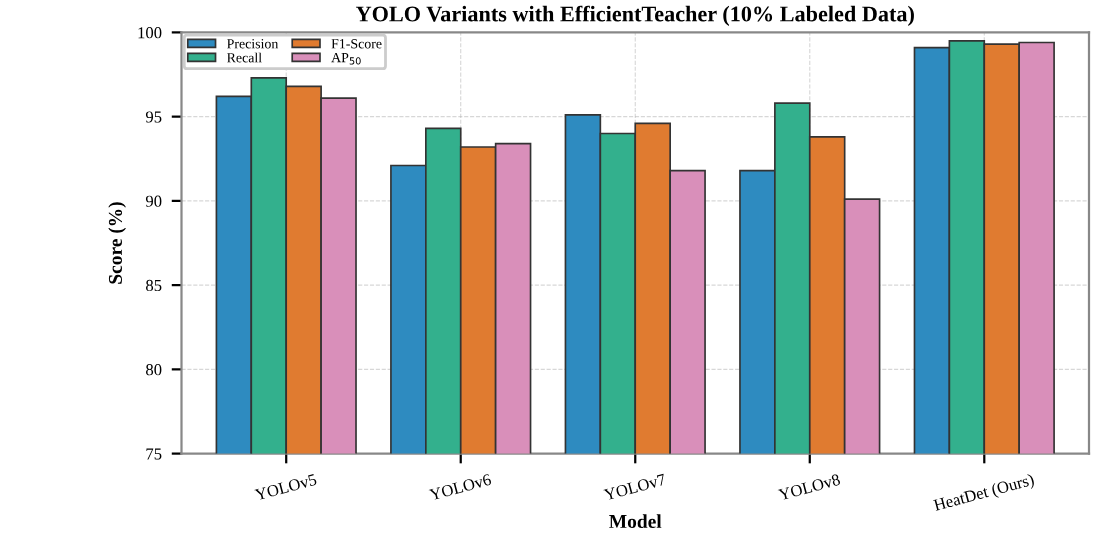  Describe the element at coordinates (153, 201) in the screenshot. I see `y-tick-label: 90` at that location.